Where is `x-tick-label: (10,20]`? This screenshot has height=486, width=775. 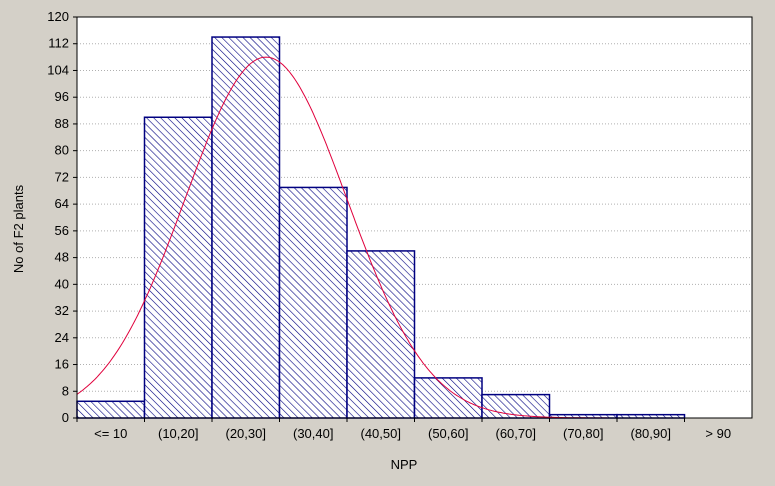
x-tick-label: (10,20] is located at coordinates (178, 433).